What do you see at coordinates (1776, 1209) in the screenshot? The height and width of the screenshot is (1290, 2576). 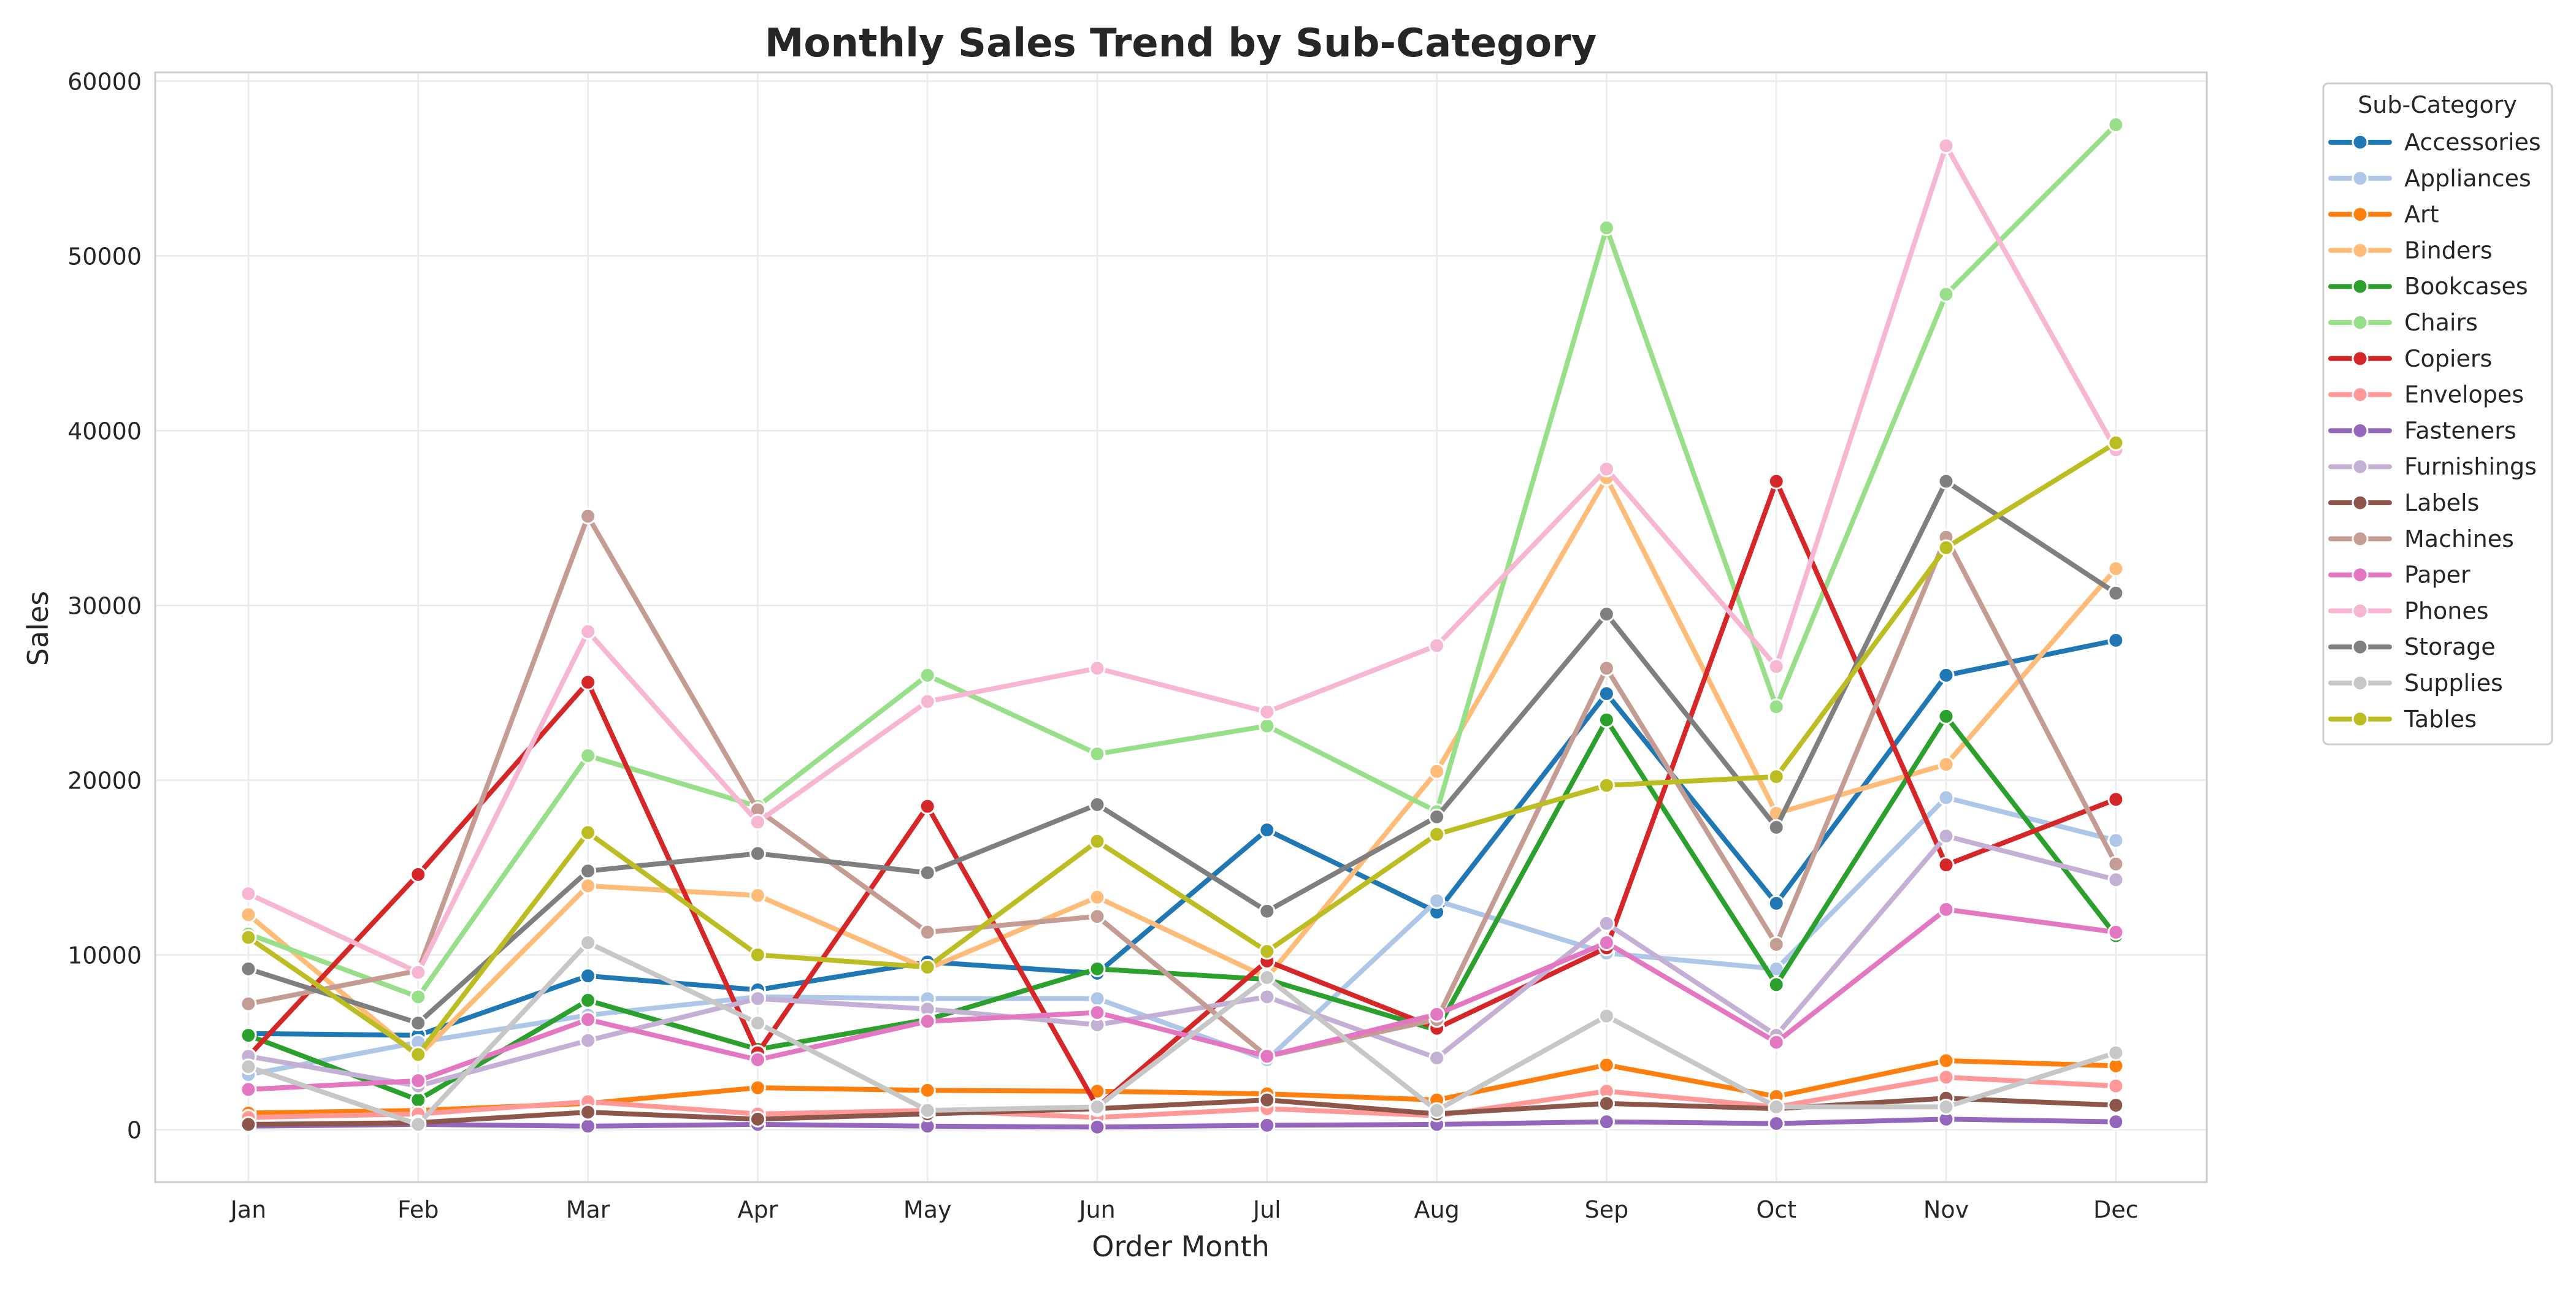 I see `x-tick-label: Oct` at bounding box center [1776, 1209].